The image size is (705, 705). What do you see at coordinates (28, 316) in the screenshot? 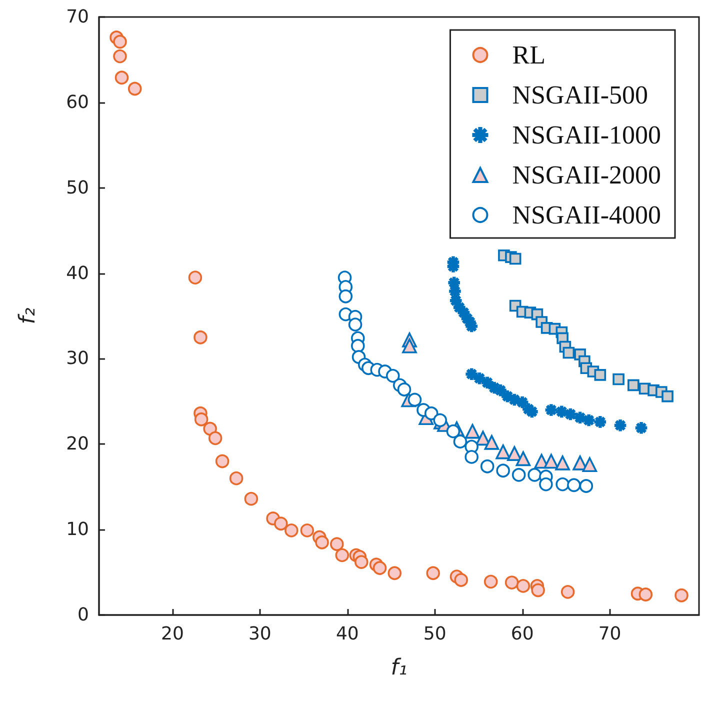
I see `y-axis-title: f₂` at bounding box center [28, 316].